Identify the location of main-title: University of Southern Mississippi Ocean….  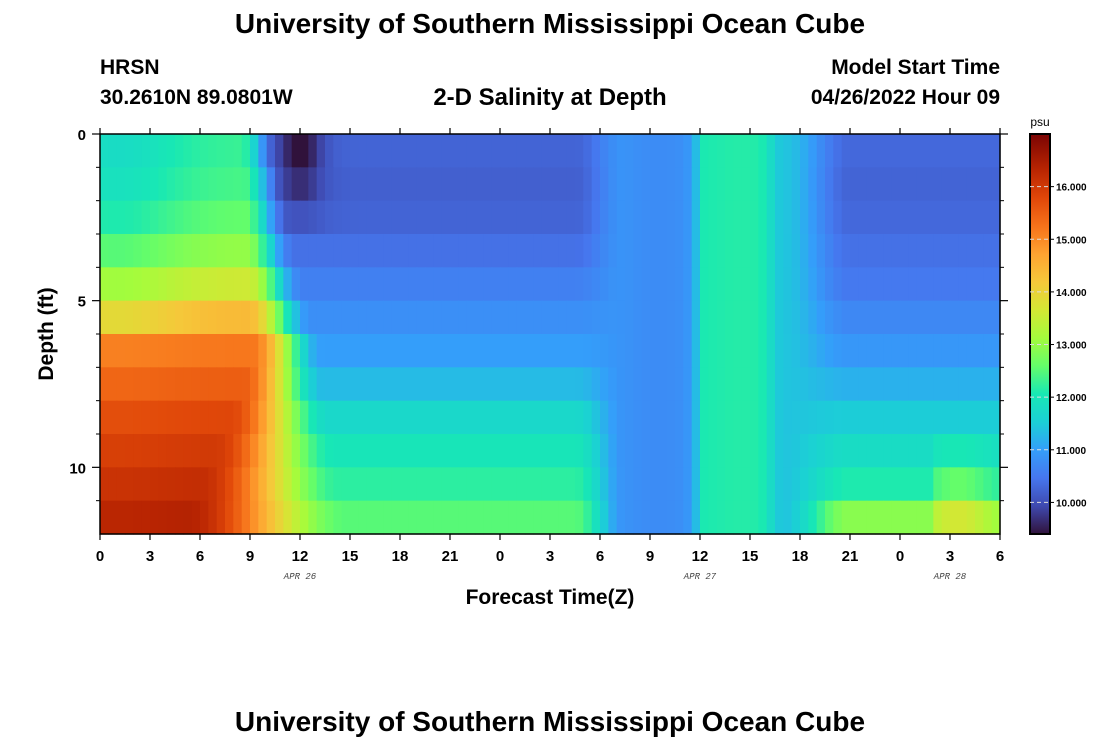
(550, 23).